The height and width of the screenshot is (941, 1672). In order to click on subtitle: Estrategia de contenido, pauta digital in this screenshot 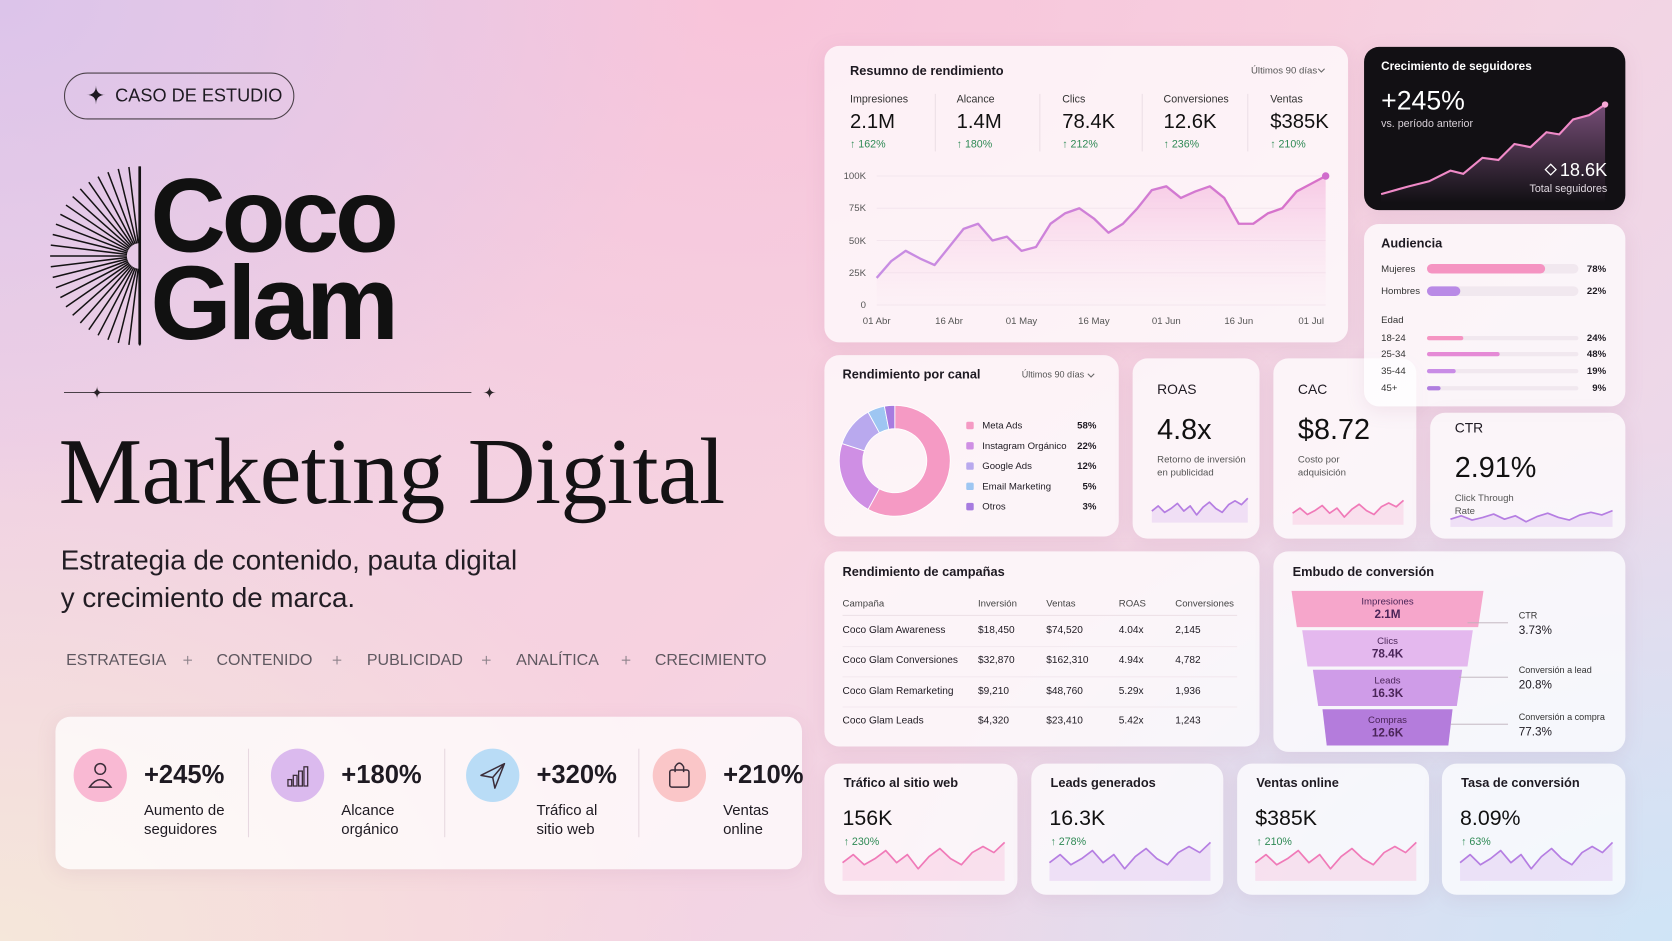, I will do `click(289, 559)`.